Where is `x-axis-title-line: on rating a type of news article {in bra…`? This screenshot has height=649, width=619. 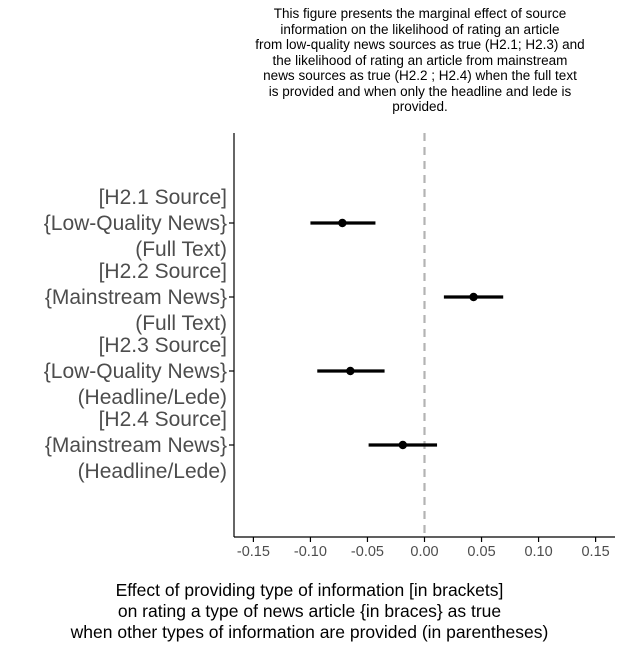 x-axis-title-line: on rating a type of news article {in bra… is located at coordinates (309, 611).